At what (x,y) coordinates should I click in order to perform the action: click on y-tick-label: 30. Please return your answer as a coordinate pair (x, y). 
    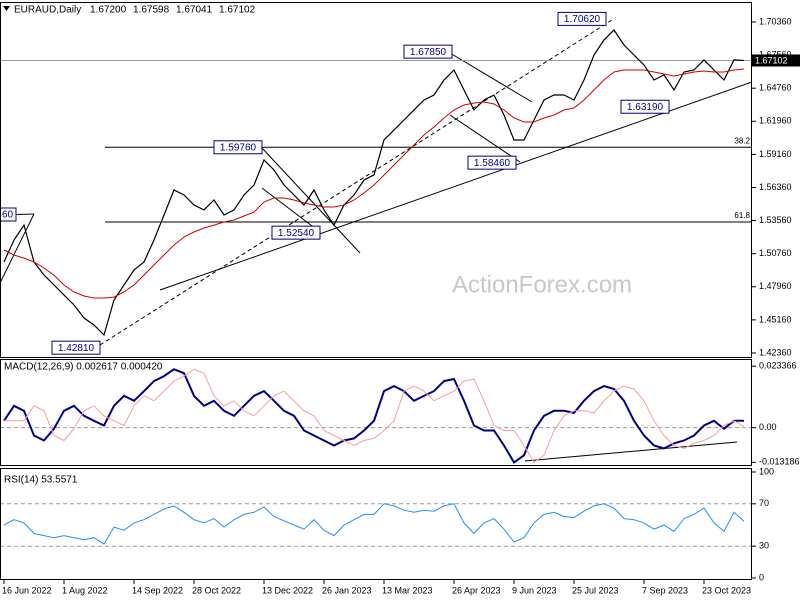
    Looking at the image, I should click on (764, 546).